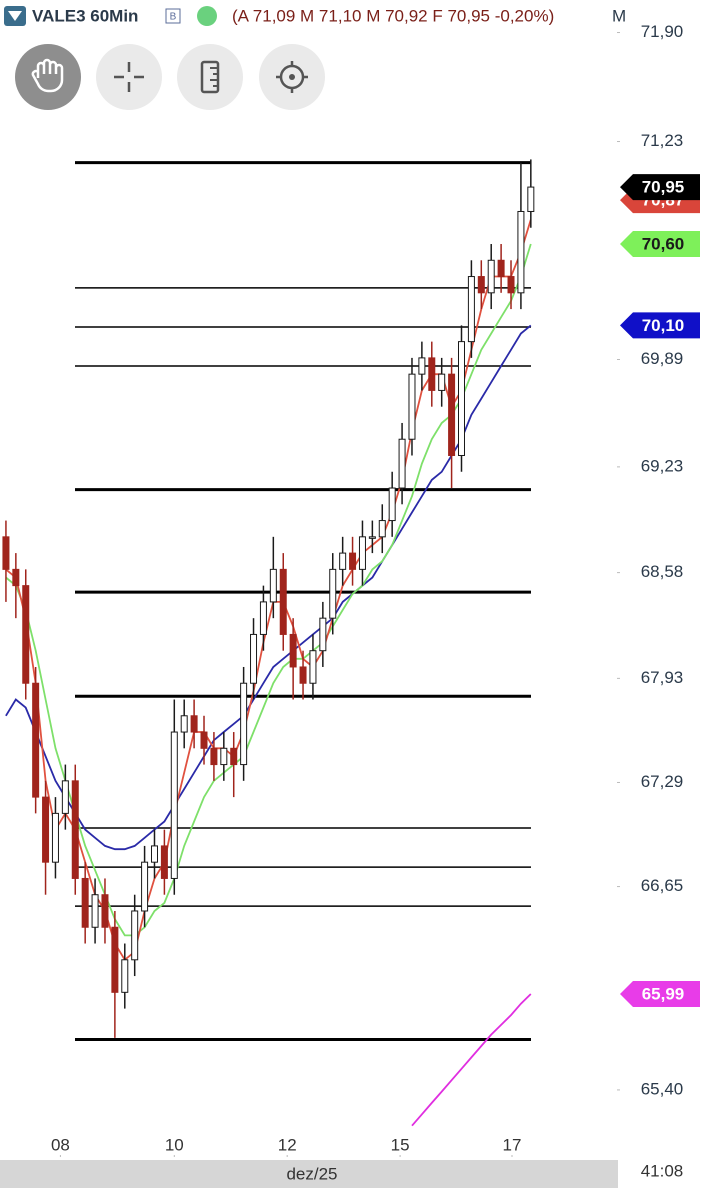 Image resolution: width=709 pixels, height=1200 pixels. I want to click on y-tick-label: 66,65, so click(662, 885).